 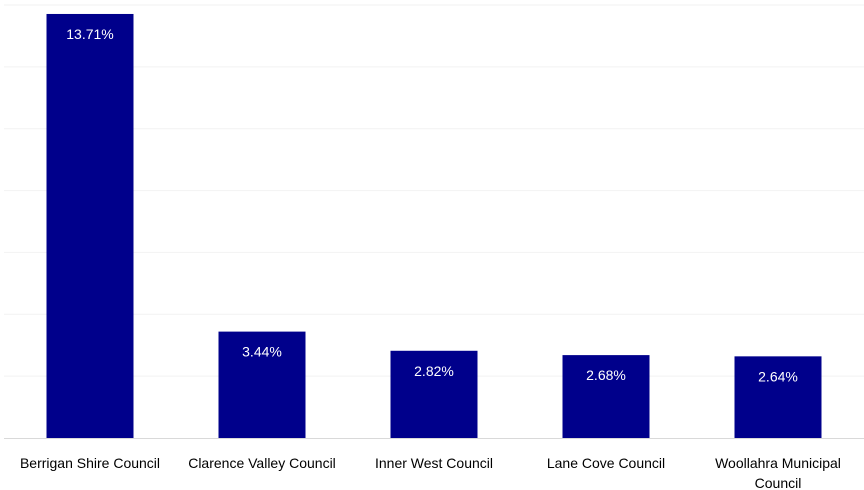 I want to click on category-label: Berrigan Shire Council, so click(x=90, y=463).